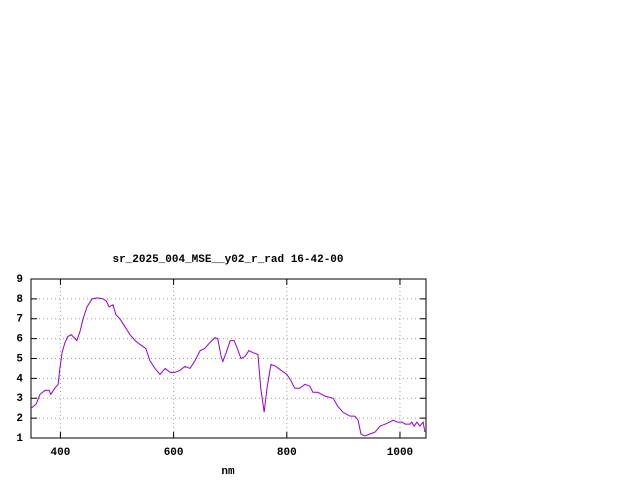 This screenshot has width=640, height=480. Describe the element at coordinates (227, 260) in the screenshot. I see `chart-title: sr_2025_004_MSE__y02_r_rad 16-42-00` at that location.